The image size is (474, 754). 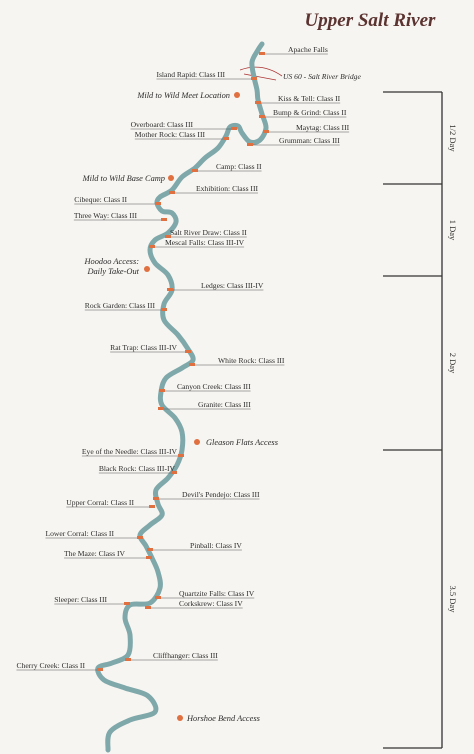 What do you see at coordinates (227, 188) in the screenshot?
I see `rapid-label: Exhibition: Class III` at bounding box center [227, 188].